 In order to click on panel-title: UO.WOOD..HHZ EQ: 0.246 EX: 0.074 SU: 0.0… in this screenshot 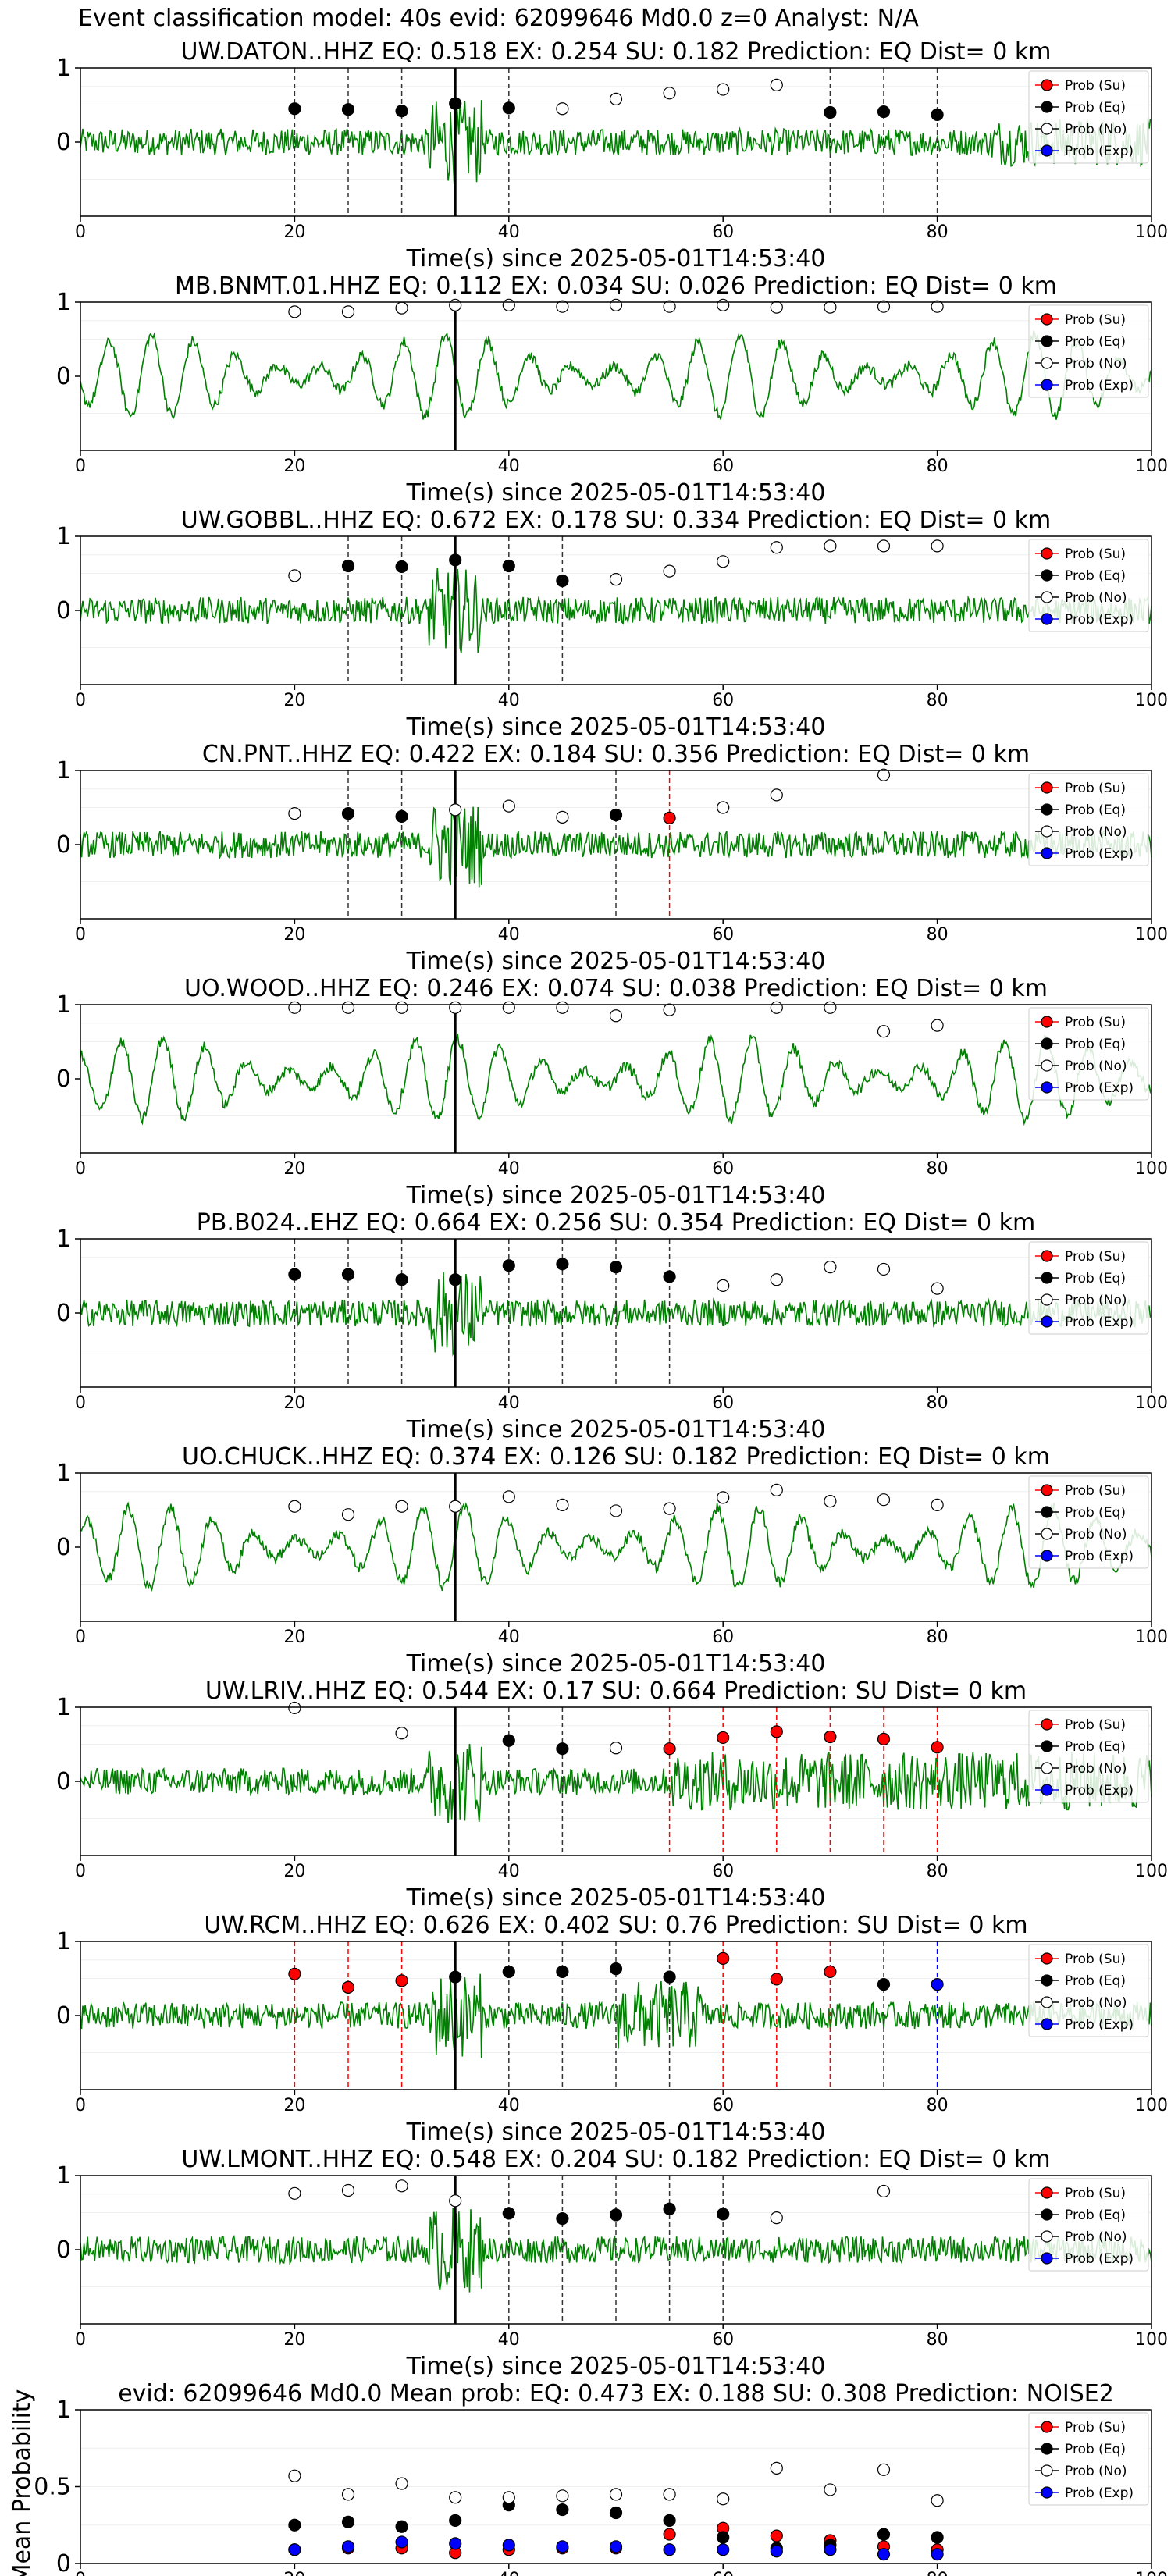, I will do `click(616, 989)`.